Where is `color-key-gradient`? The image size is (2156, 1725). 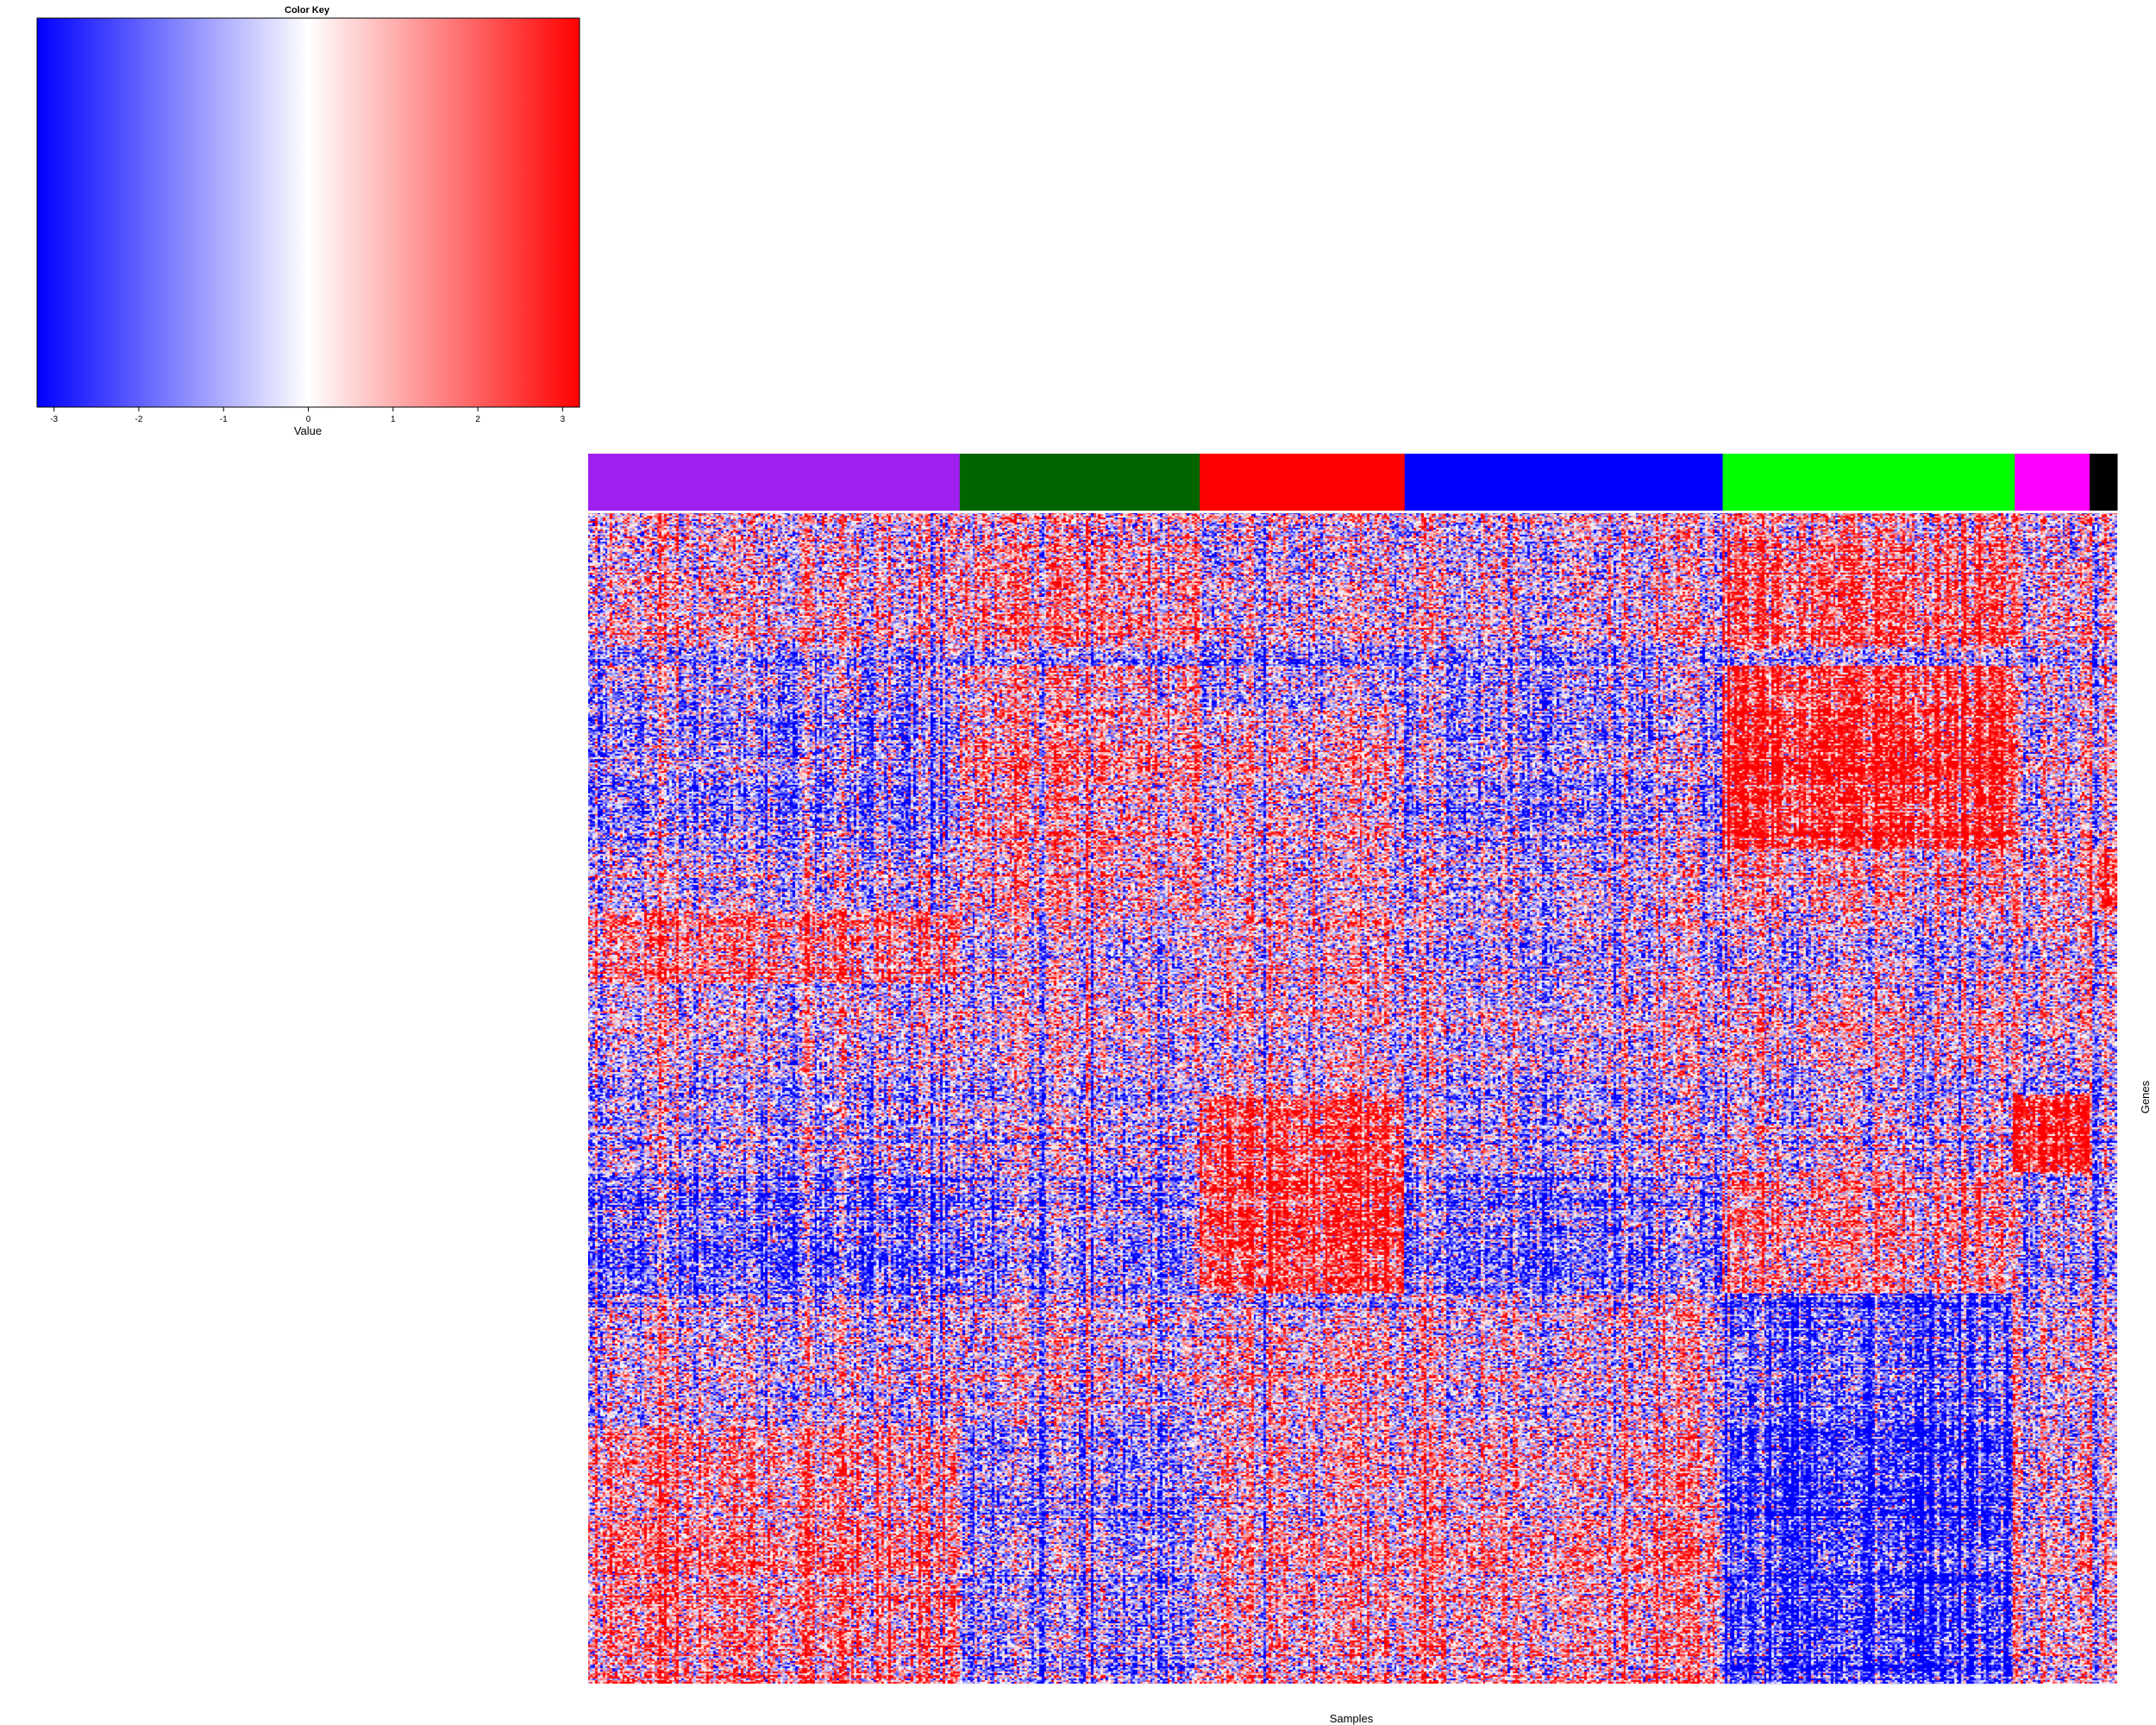 color-key-gradient is located at coordinates (308, 213).